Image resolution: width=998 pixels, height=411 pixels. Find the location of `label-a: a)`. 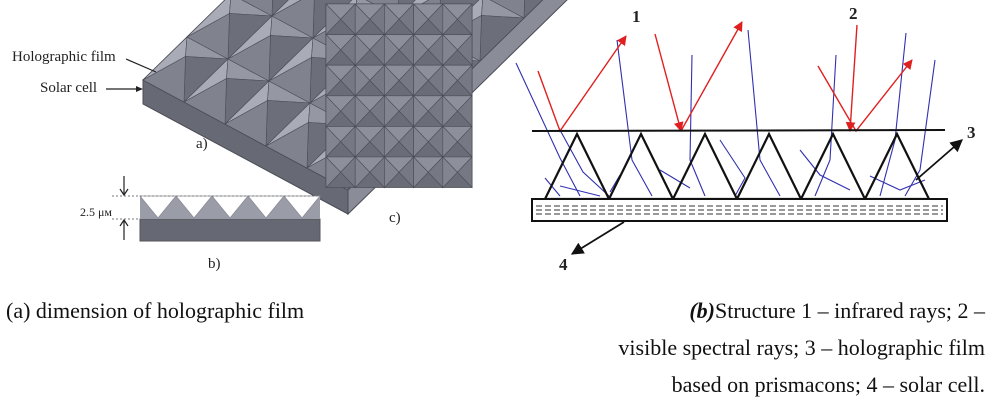

label-a: a) is located at coordinates (202, 144).